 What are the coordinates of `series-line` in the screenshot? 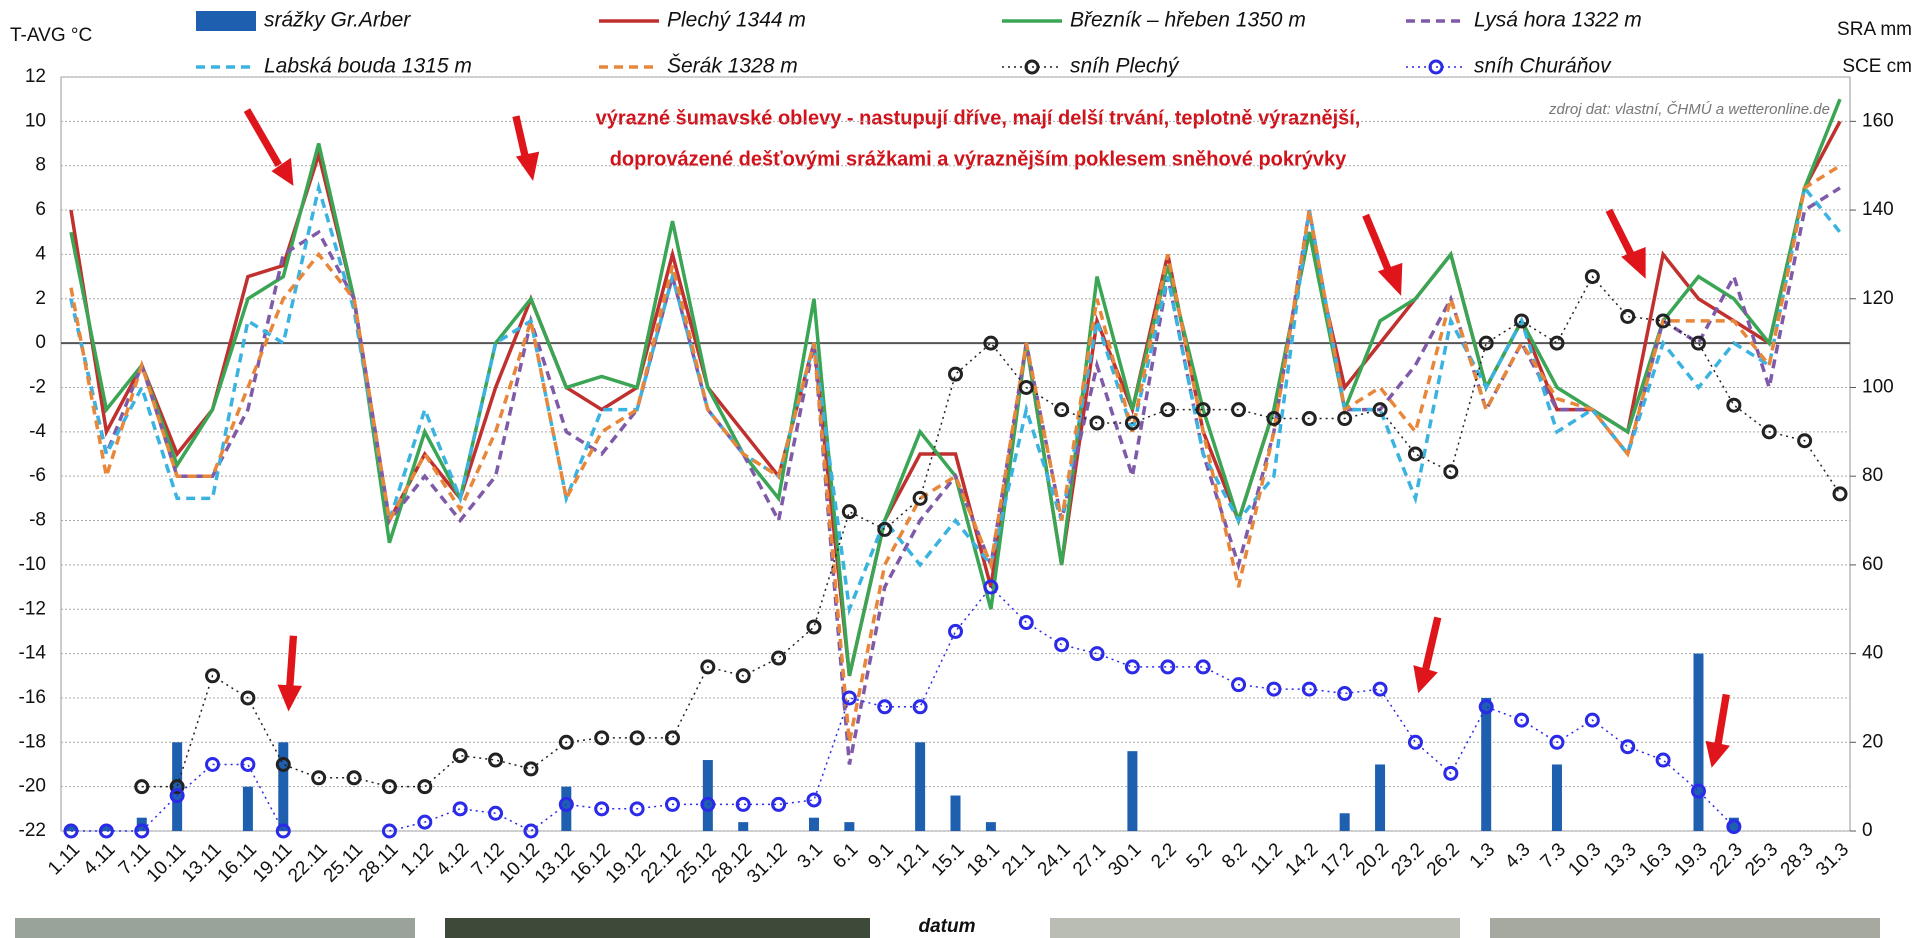 It's located at (177, 797).